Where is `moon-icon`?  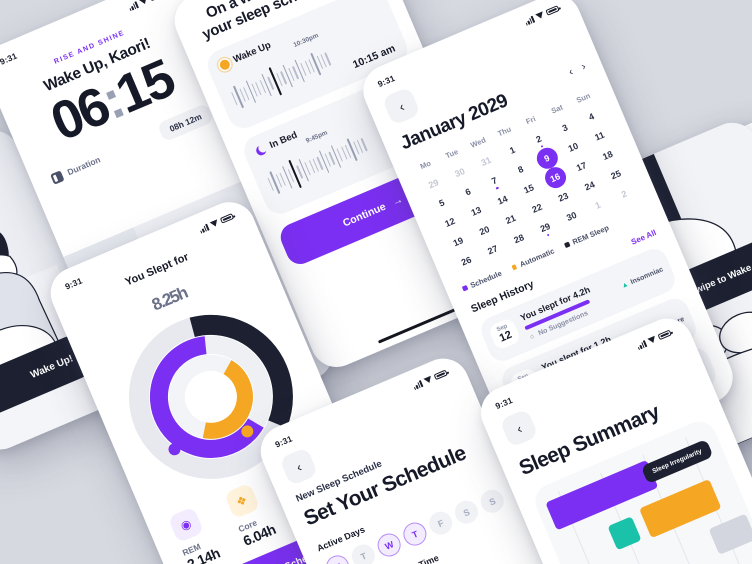
moon-icon is located at coordinates (261, 150).